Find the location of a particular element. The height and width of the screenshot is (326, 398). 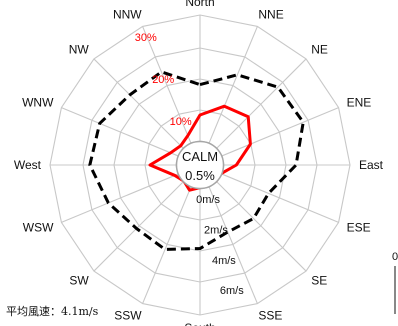

ring-label-20pct: 20% is located at coordinates (163, 80).